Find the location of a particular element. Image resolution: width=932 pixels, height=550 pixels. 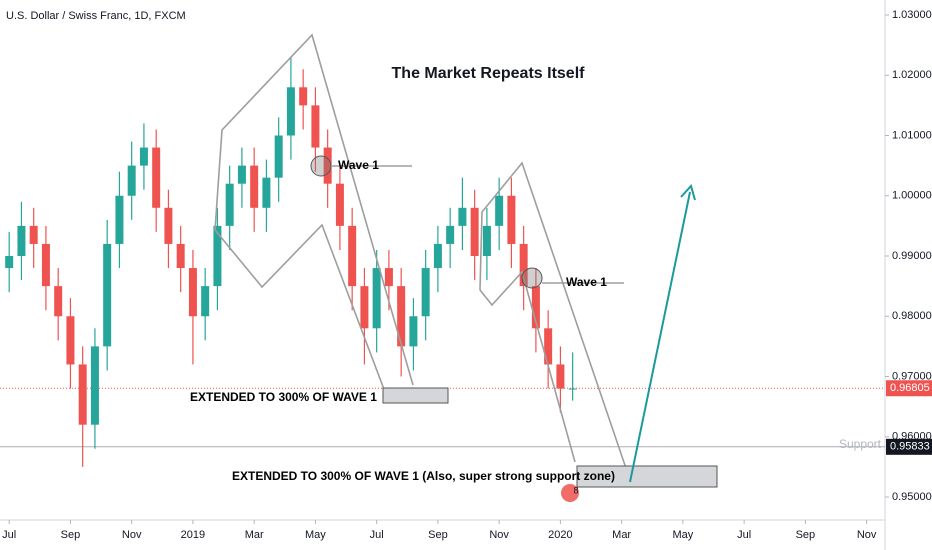

y-tick-label: 0.97000 is located at coordinates (912, 376).